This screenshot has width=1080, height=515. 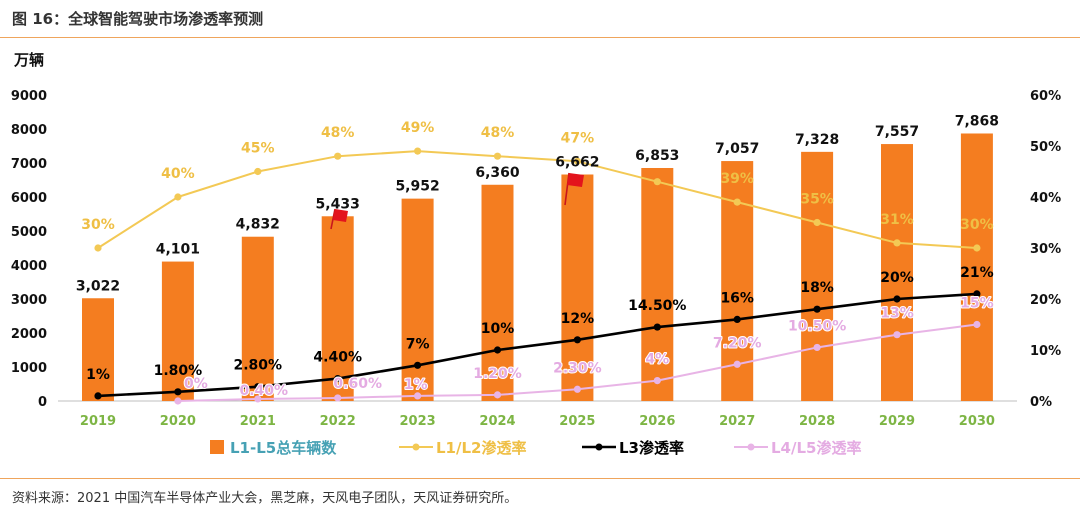 What do you see at coordinates (357, 384) in the screenshot?
I see `data-label-l4l5: 0.60%` at bounding box center [357, 384].